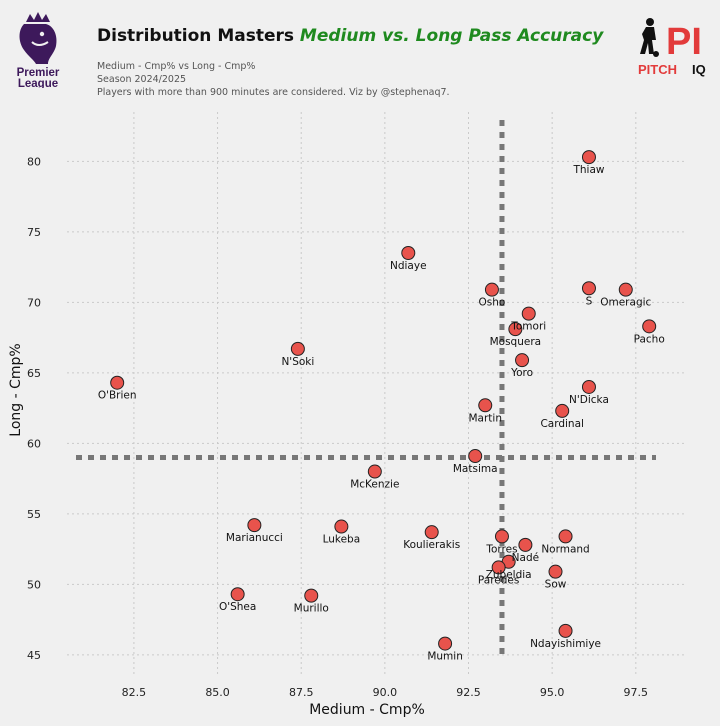 The height and width of the screenshot is (726, 720). What do you see at coordinates (556, 585) in the screenshot?
I see `point-label: Sow` at bounding box center [556, 585].